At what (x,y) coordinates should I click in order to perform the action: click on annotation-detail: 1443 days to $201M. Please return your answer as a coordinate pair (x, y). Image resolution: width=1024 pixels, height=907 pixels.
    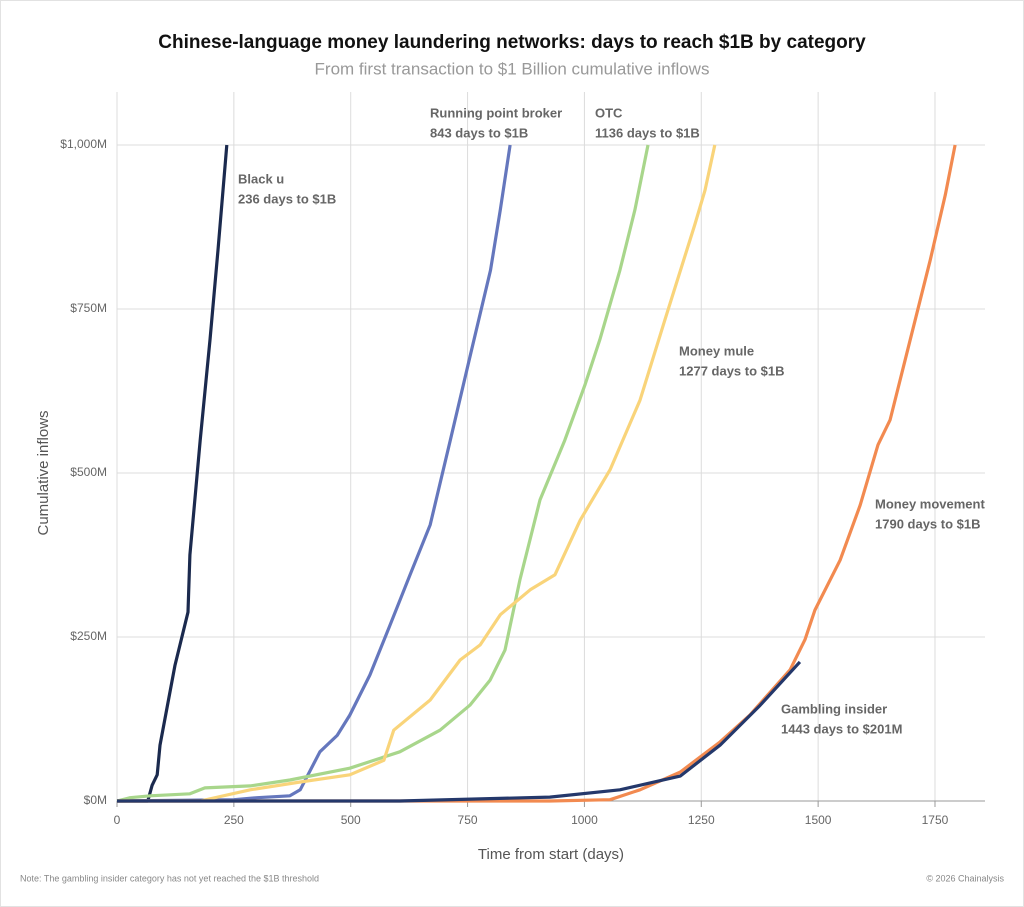
    Looking at the image, I should click on (841, 728).